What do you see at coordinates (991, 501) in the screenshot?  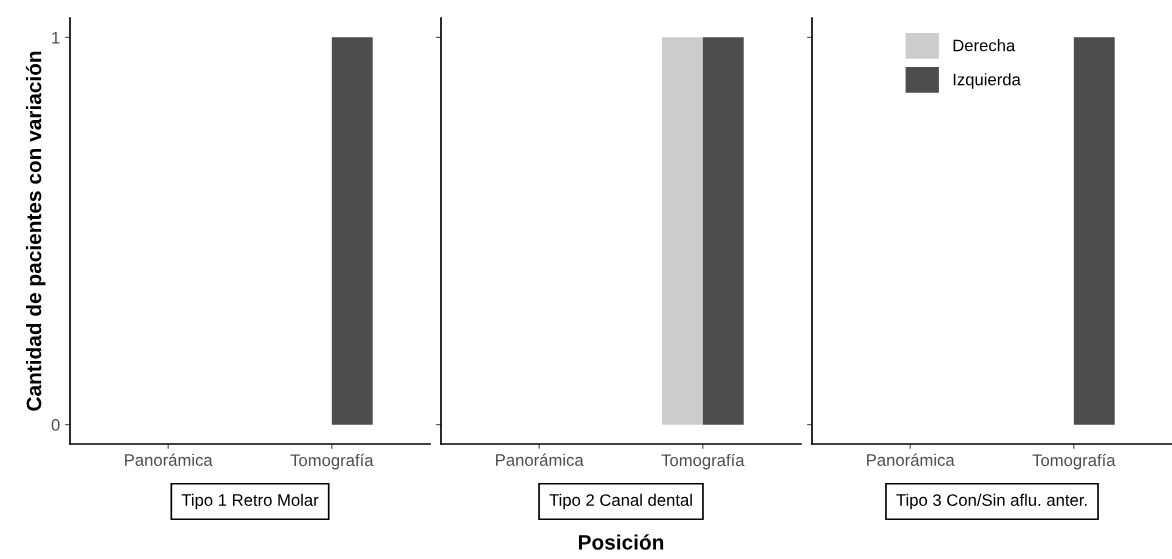 I see `text: Tipo 3 Con/Sin aflu. anter.` at bounding box center [991, 501].